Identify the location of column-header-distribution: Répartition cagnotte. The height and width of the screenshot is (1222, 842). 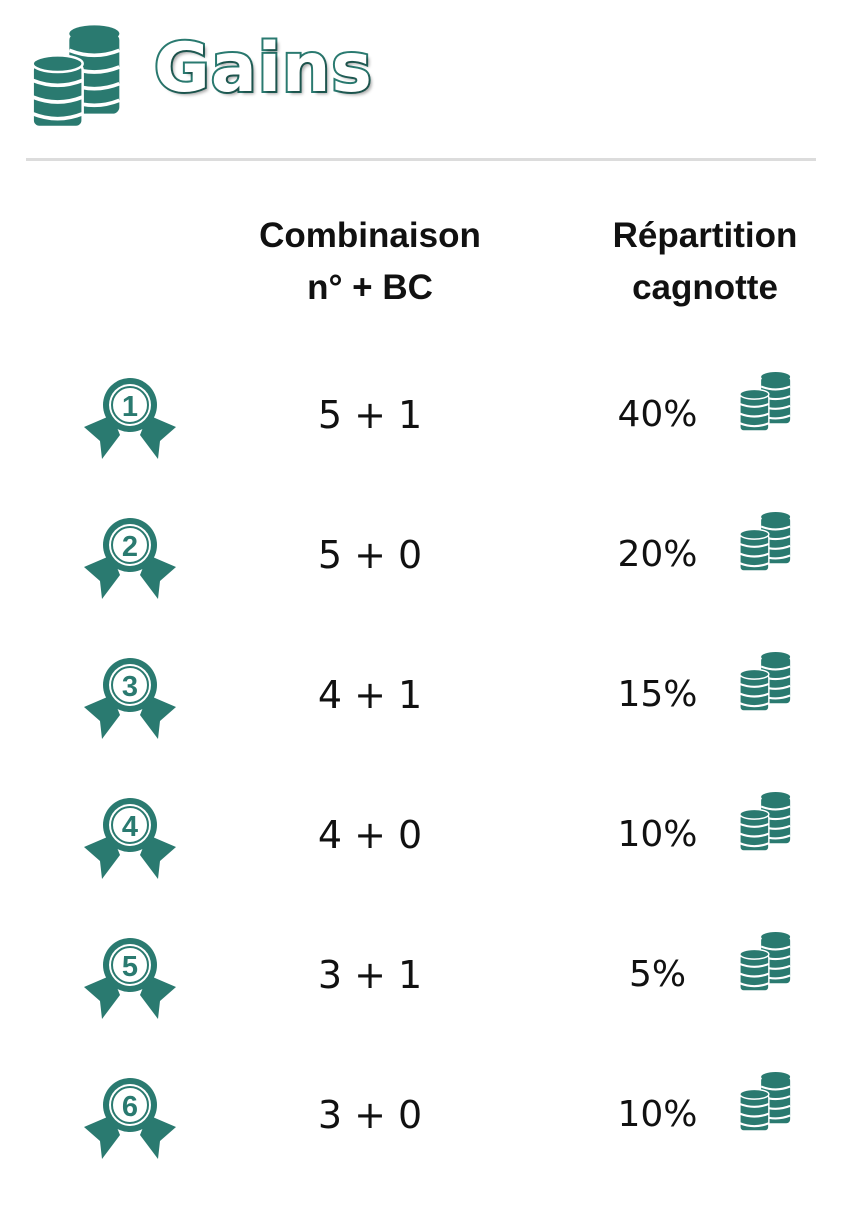
(705, 261).